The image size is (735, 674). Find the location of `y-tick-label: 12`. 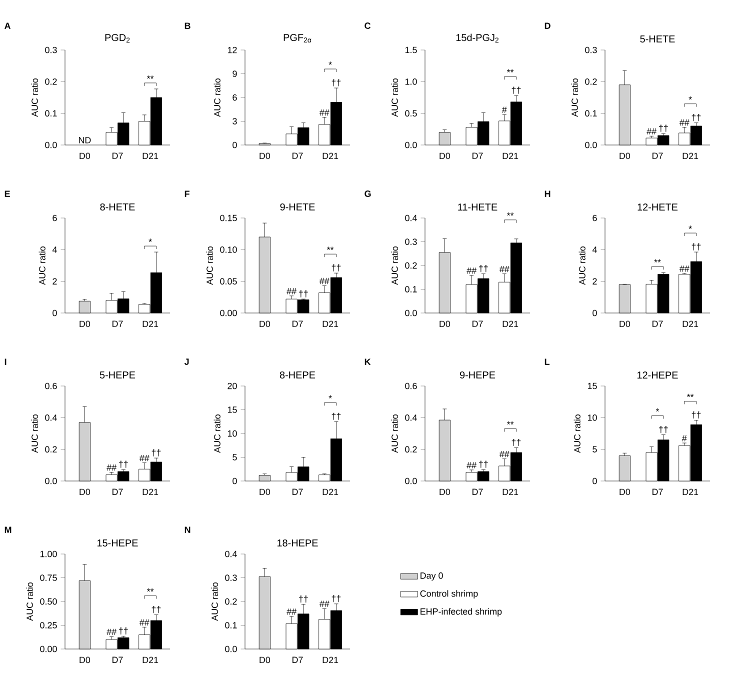

y-tick-label: 12 is located at coordinates (232, 50).